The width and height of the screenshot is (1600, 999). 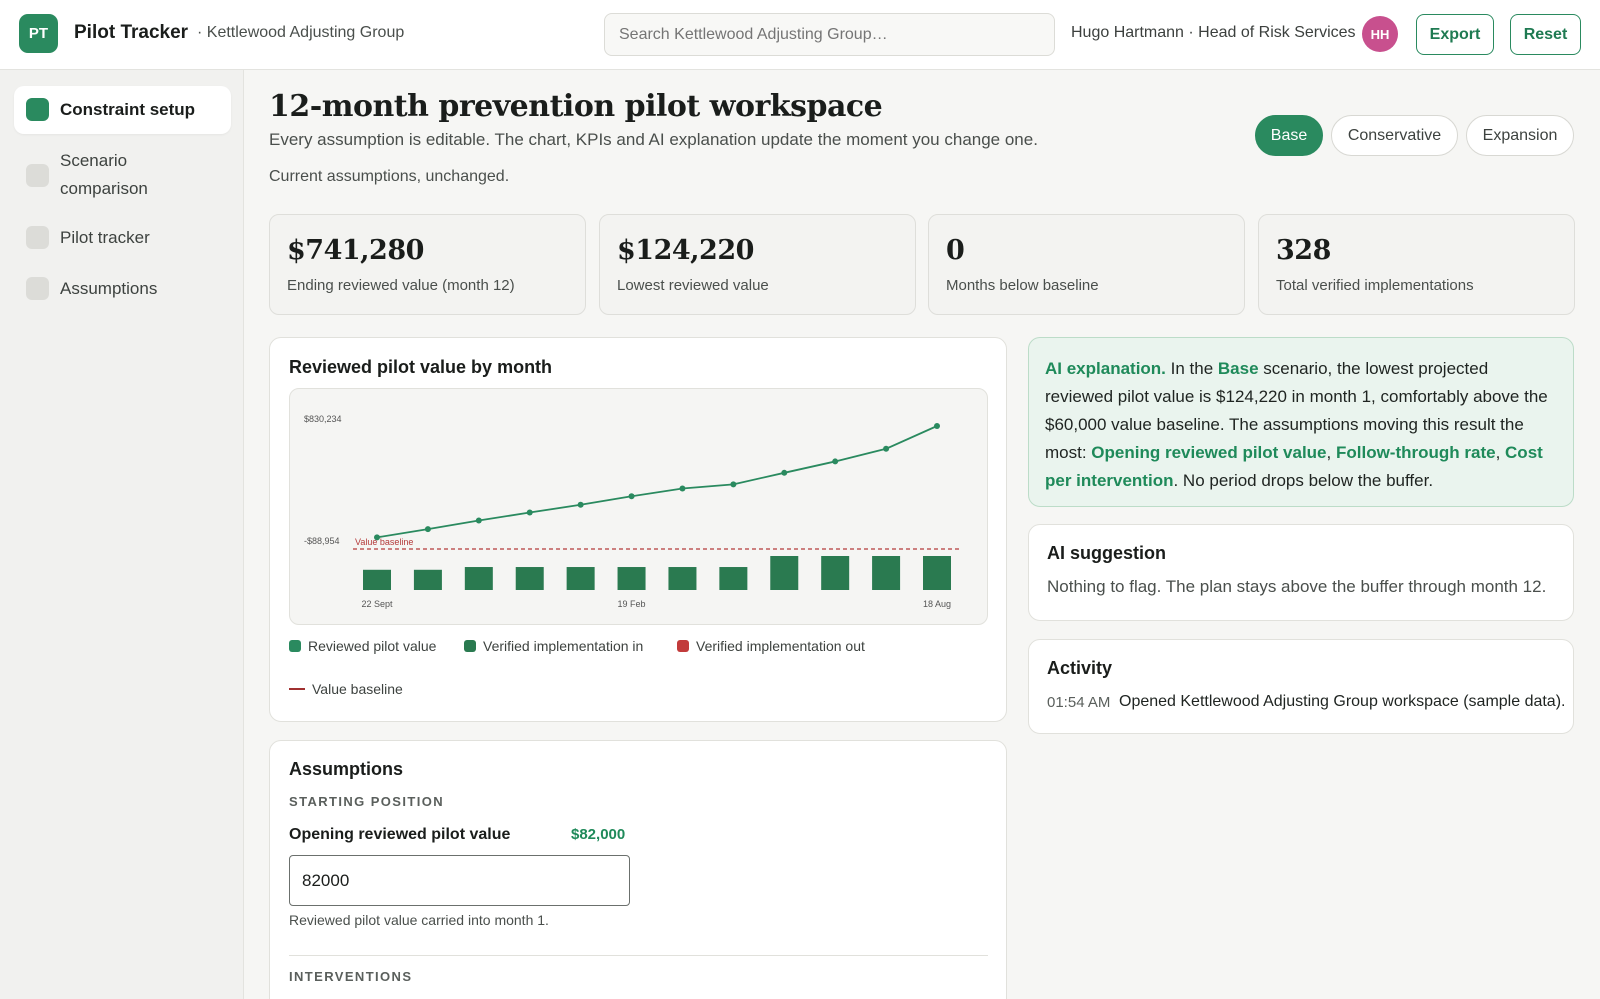 What do you see at coordinates (955, 250) in the screenshot?
I see `kpi-value: 0` at bounding box center [955, 250].